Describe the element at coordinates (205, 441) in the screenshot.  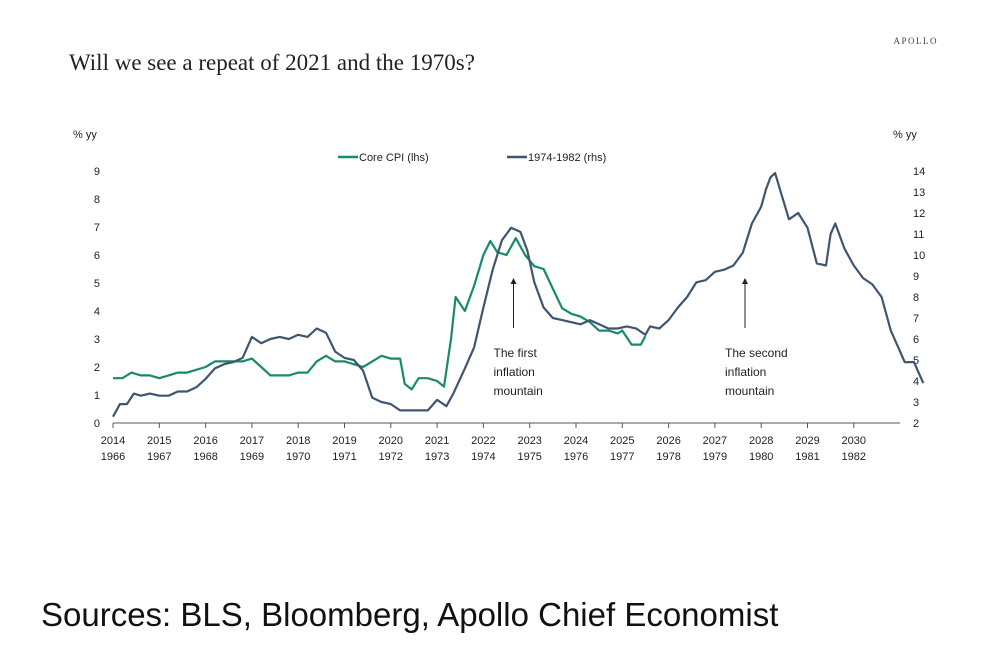
I see `x-tick-label-top: 2016` at that location.